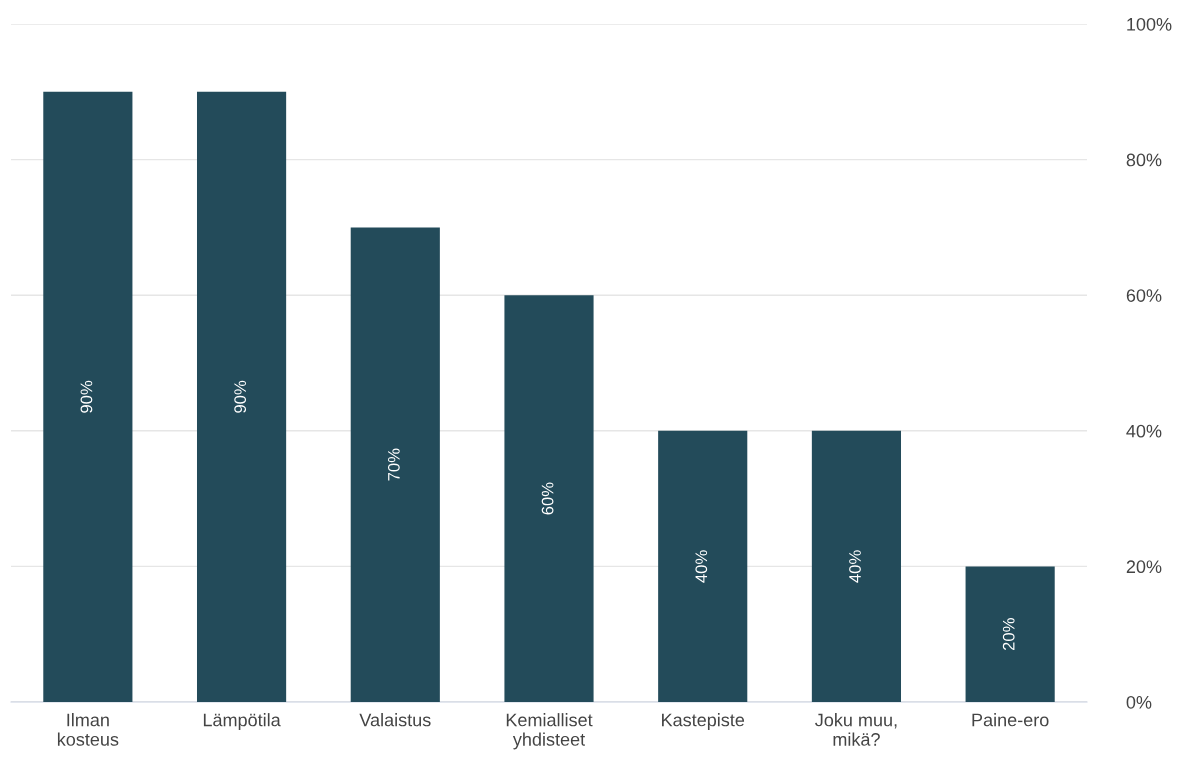  Describe the element at coordinates (1149, 24) in the screenshot. I see `y-tick-label: 100%` at that location.